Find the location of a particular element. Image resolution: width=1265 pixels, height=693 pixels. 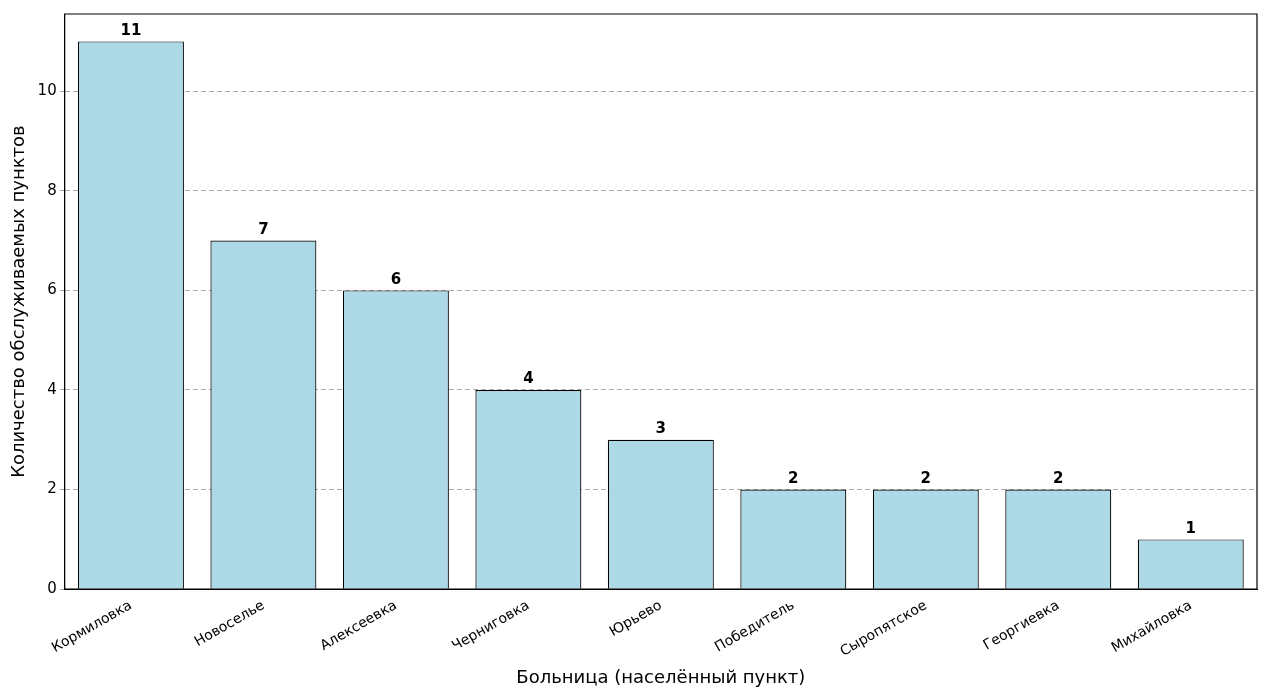

y-tick-label: 6 is located at coordinates (52, 289).